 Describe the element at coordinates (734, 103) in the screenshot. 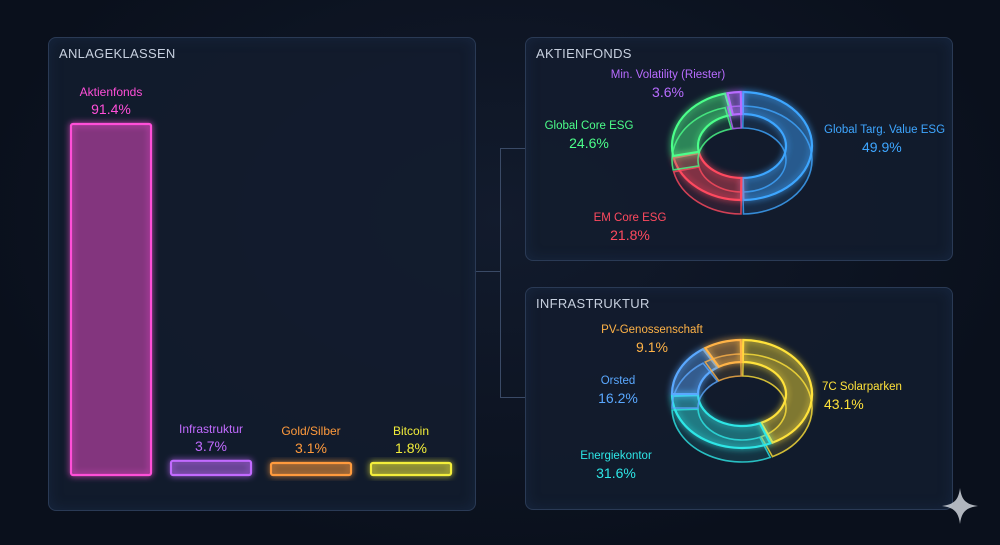

I see `slice-min-volatility-riester` at that location.